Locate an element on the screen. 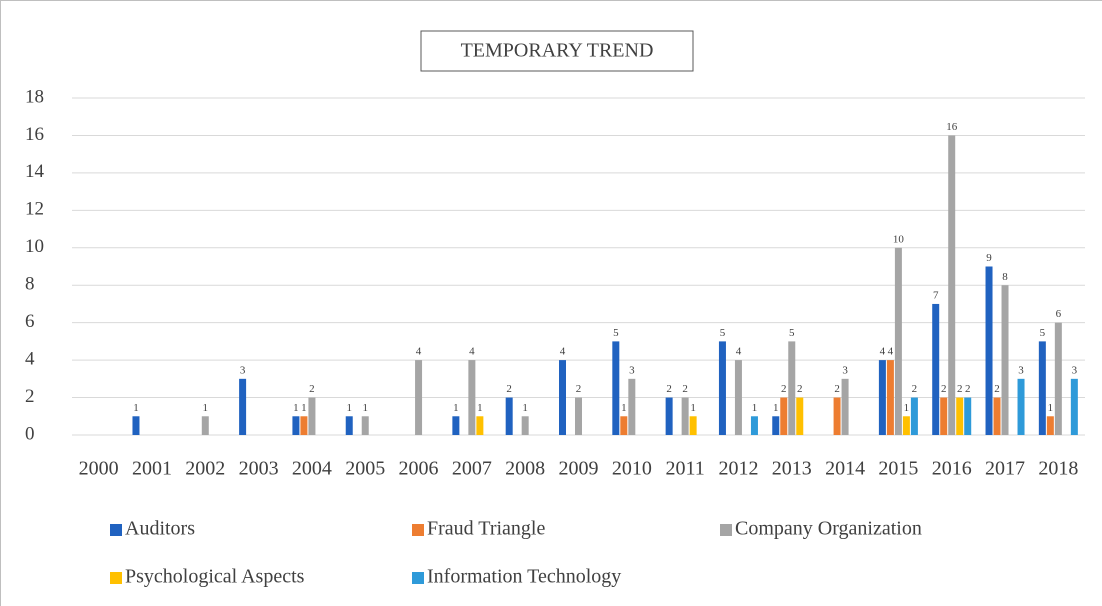 Image resolution: width=1102 pixels, height=606 pixels. legend-label: Auditors is located at coordinates (160, 529).